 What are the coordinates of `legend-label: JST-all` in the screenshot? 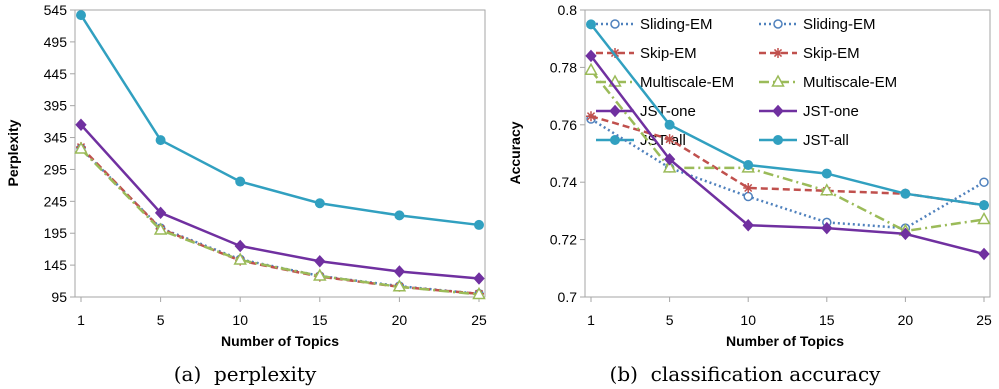 It's located at (826, 140).